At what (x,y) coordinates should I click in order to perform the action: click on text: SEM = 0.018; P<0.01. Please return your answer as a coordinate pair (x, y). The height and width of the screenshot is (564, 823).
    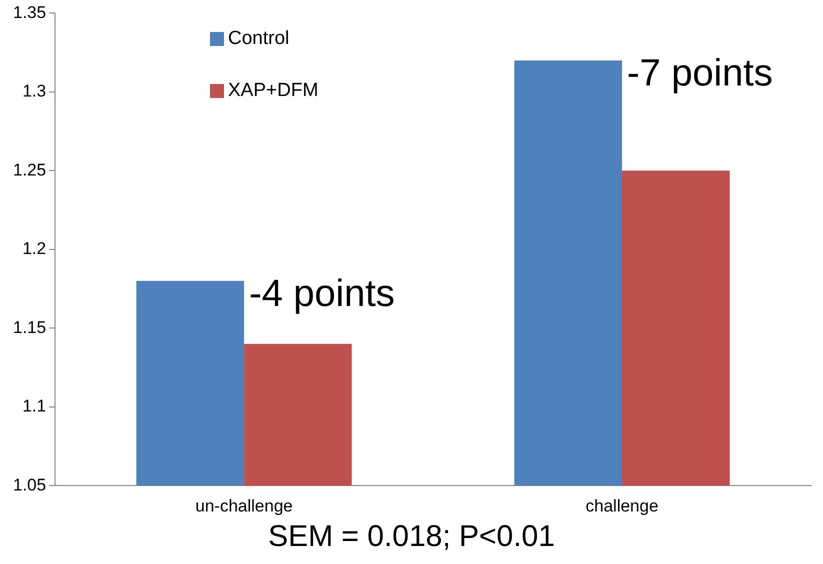
    Looking at the image, I should click on (411, 537).